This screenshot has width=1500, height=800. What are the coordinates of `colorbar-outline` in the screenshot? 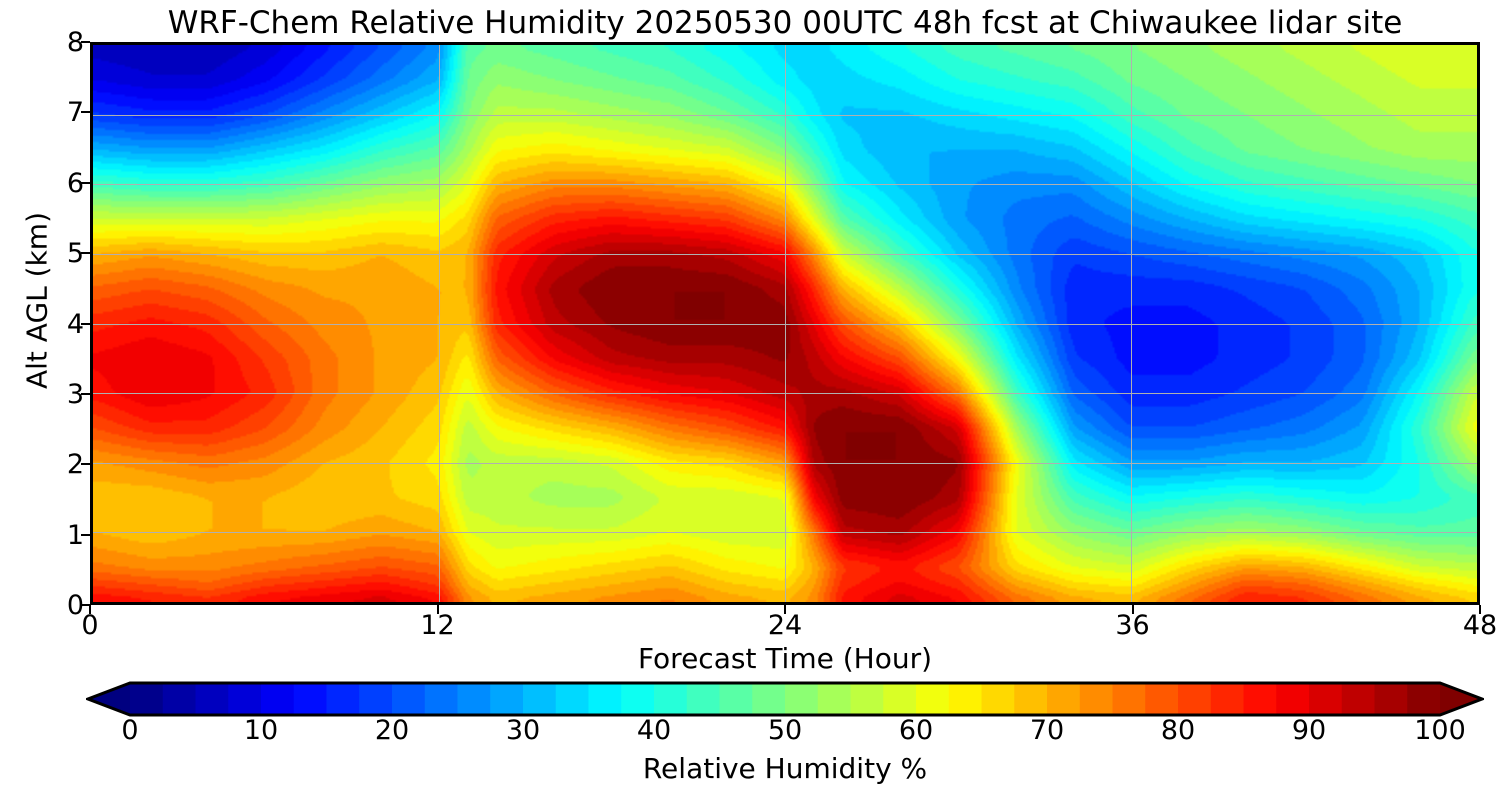 It's located at (785, 699).